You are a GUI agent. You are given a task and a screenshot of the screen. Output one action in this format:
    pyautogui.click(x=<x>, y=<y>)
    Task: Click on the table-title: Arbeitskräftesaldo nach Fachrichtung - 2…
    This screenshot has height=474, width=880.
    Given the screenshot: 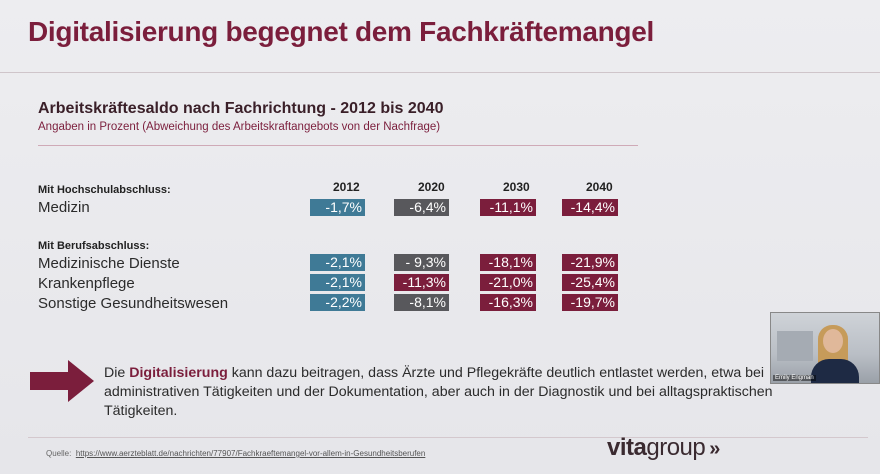 What is the action you would take?
    pyautogui.click(x=241, y=108)
    